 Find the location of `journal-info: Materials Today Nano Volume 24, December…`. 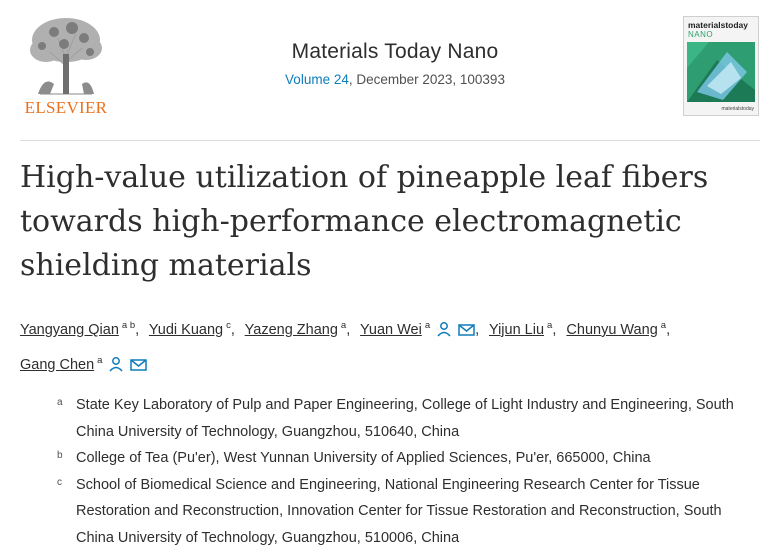

journal-info: Materials Today Nano Volume 24, December… is located at coordinates (395, 63).